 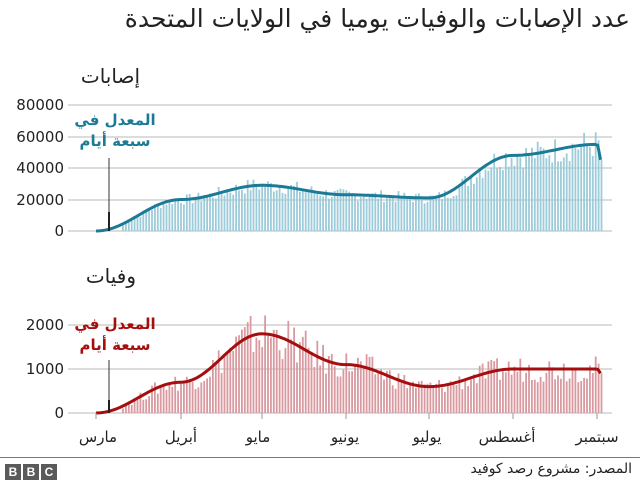 What do you see at coordinates (181, 436) in the screenshot?
I see `svg-text: أبريل` at bounding box center [181, 436].